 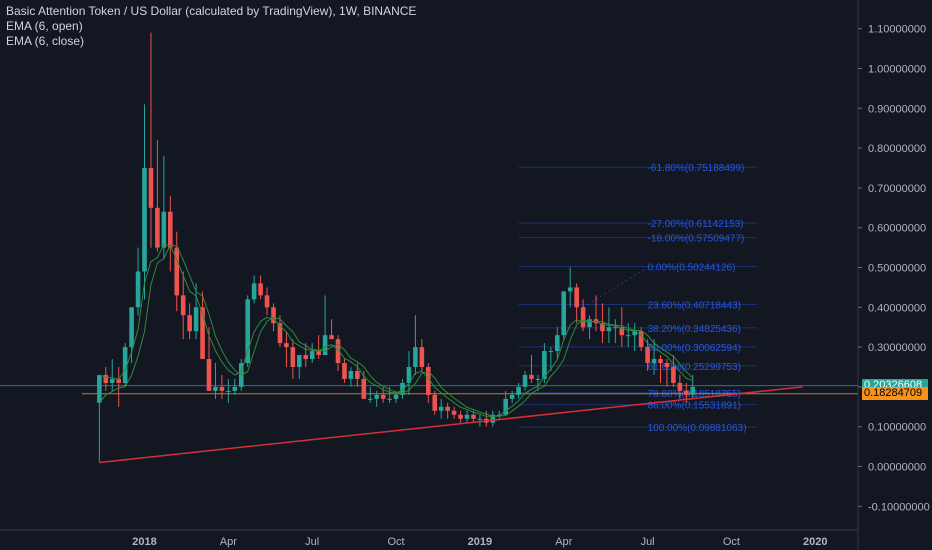 What do you see at coordinates (697, 428) in the screenshot?
I see `fib-level-label: 100.00%(0.09881063)` at bounding box center [697, 428].